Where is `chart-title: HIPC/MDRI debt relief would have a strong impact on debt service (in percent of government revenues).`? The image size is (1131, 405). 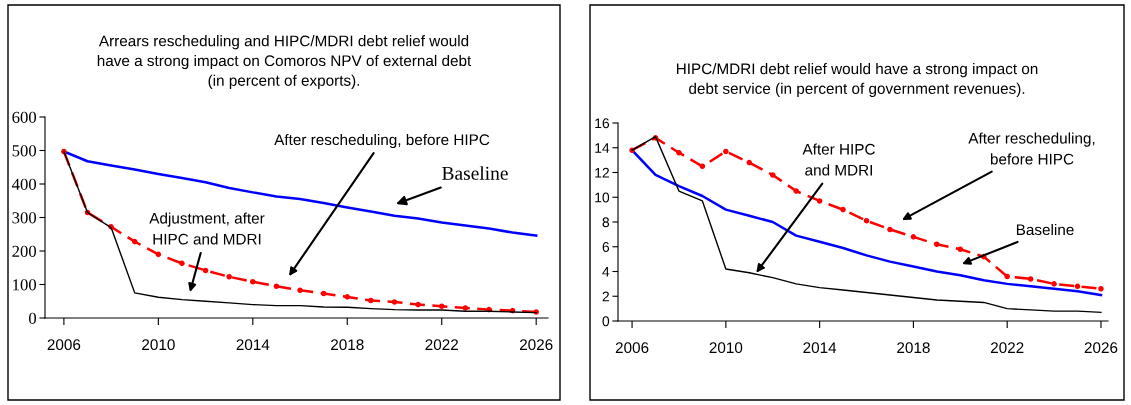
chart-title: HIPC/MDRI debt relief would have a strong impact on debt service (in percent of government revenues). is located at coordinates (857, 80).